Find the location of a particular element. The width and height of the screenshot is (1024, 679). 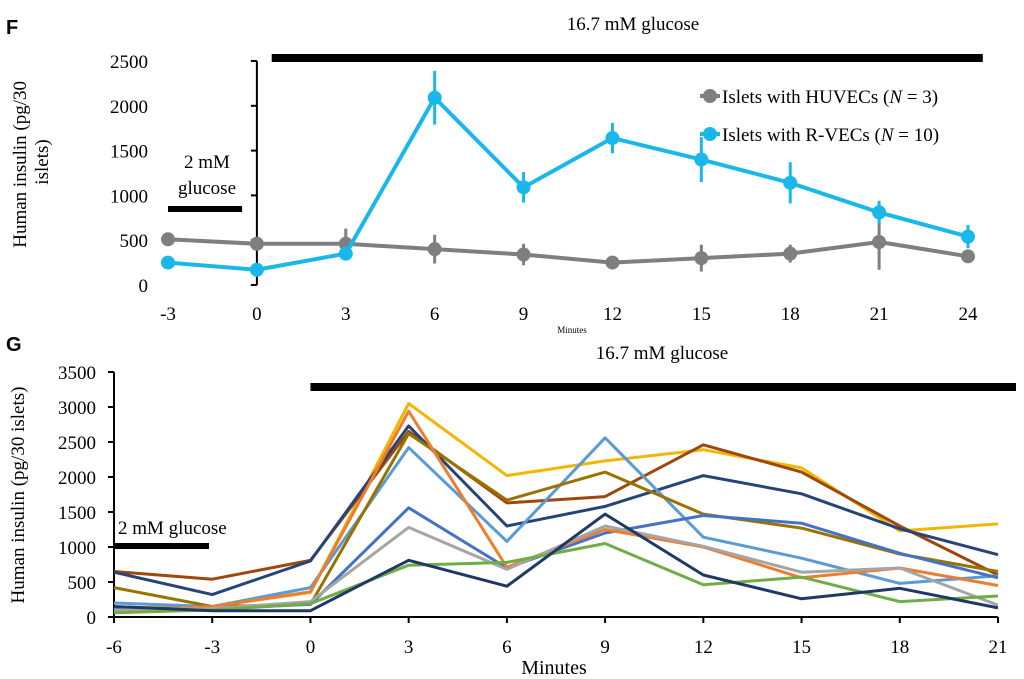

y-tick-label-f: 2500 is located at coordinates (129, 62).